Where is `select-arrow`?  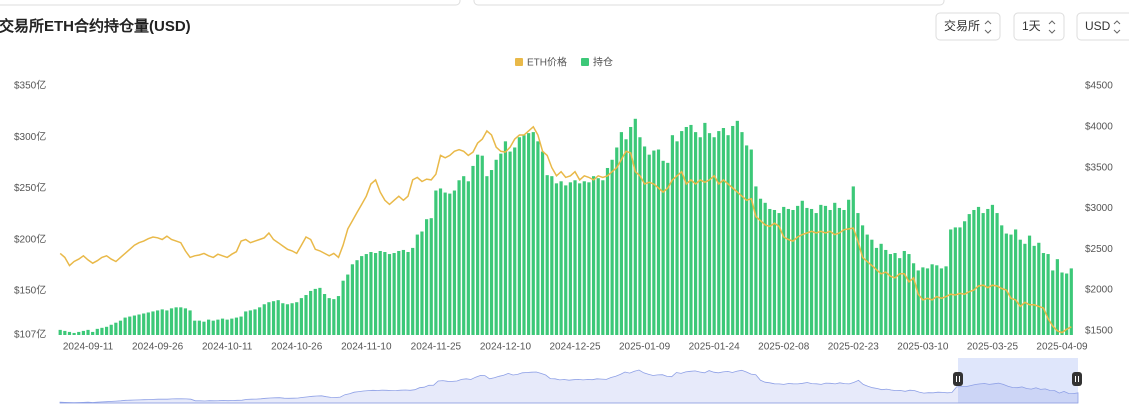 select-arrow is located at coordinates (1052, 27).